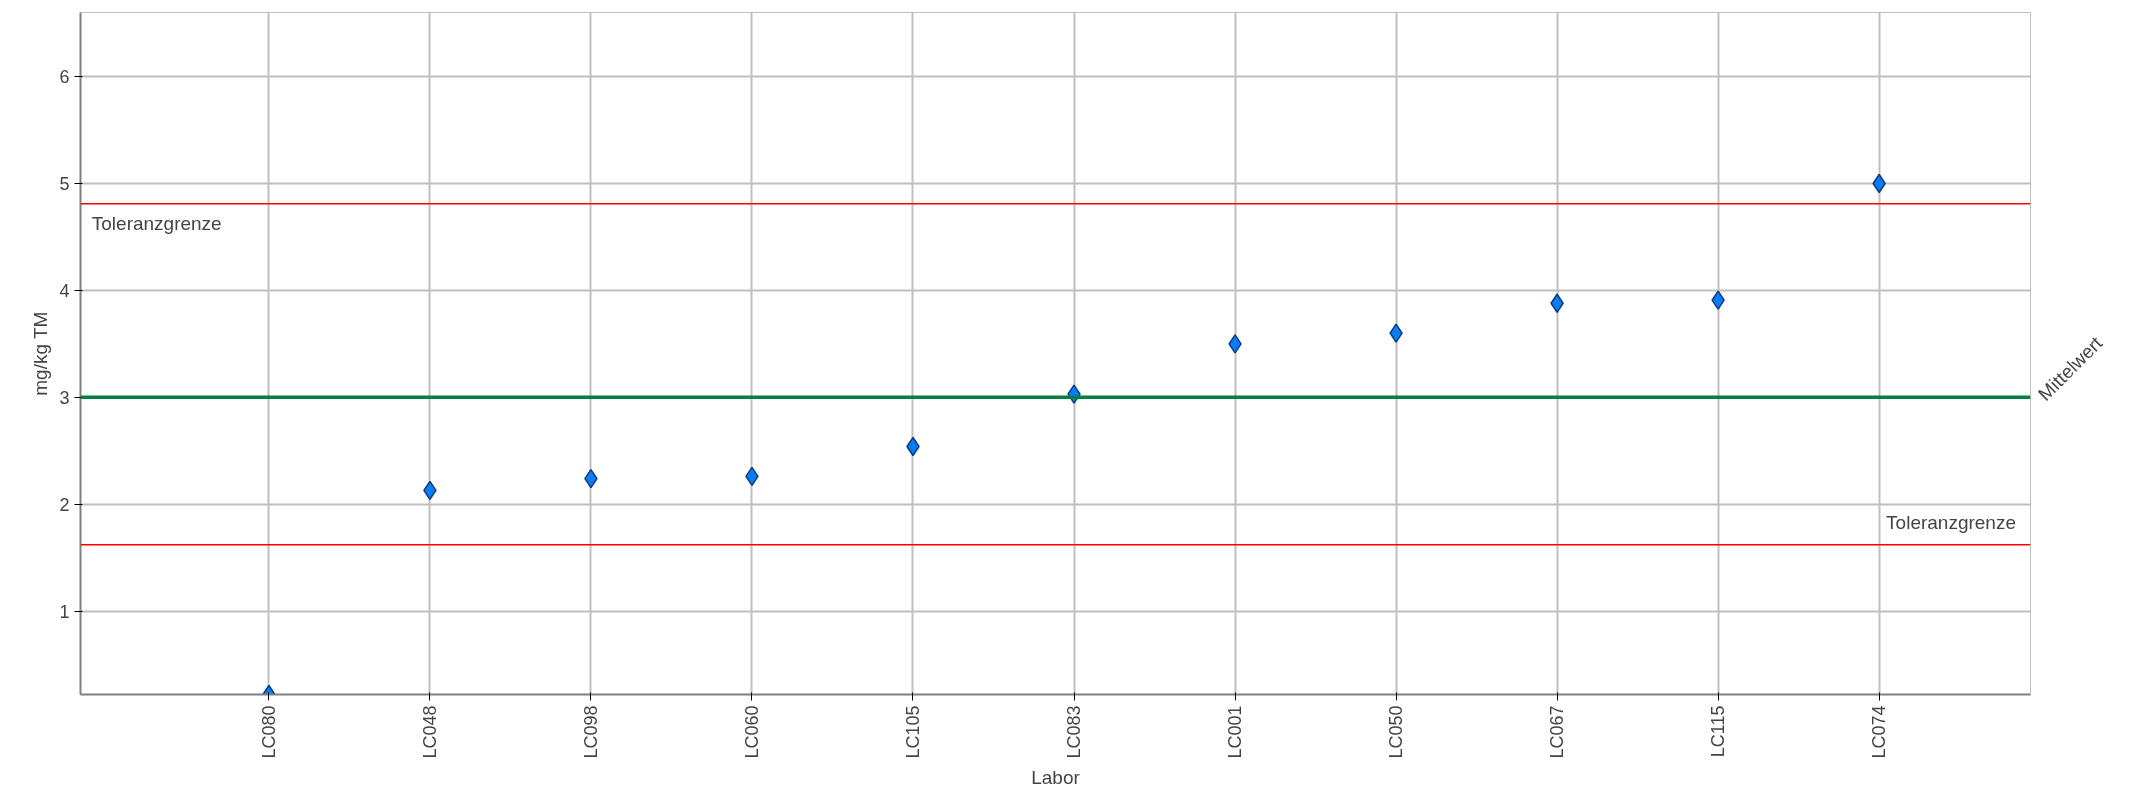  What do you see at coordinates (64, 184) in the screenshot?
I see `y-tick-label: 5` at bounding box center [64, 184].